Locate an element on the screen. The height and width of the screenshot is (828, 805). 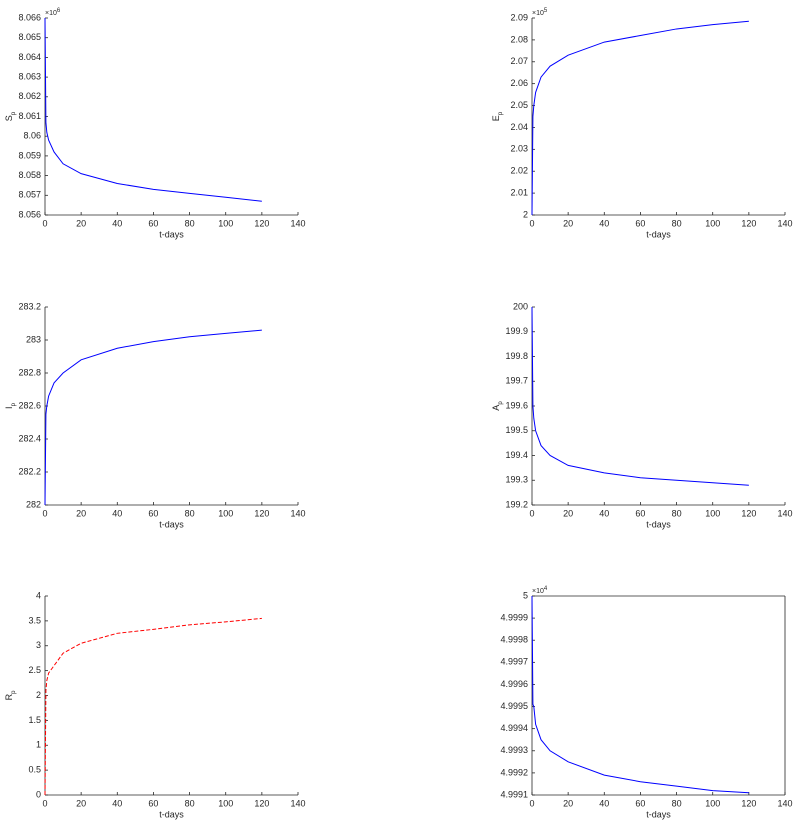
y-tick-label: 4.9992 is located at coordinates (514, 772).